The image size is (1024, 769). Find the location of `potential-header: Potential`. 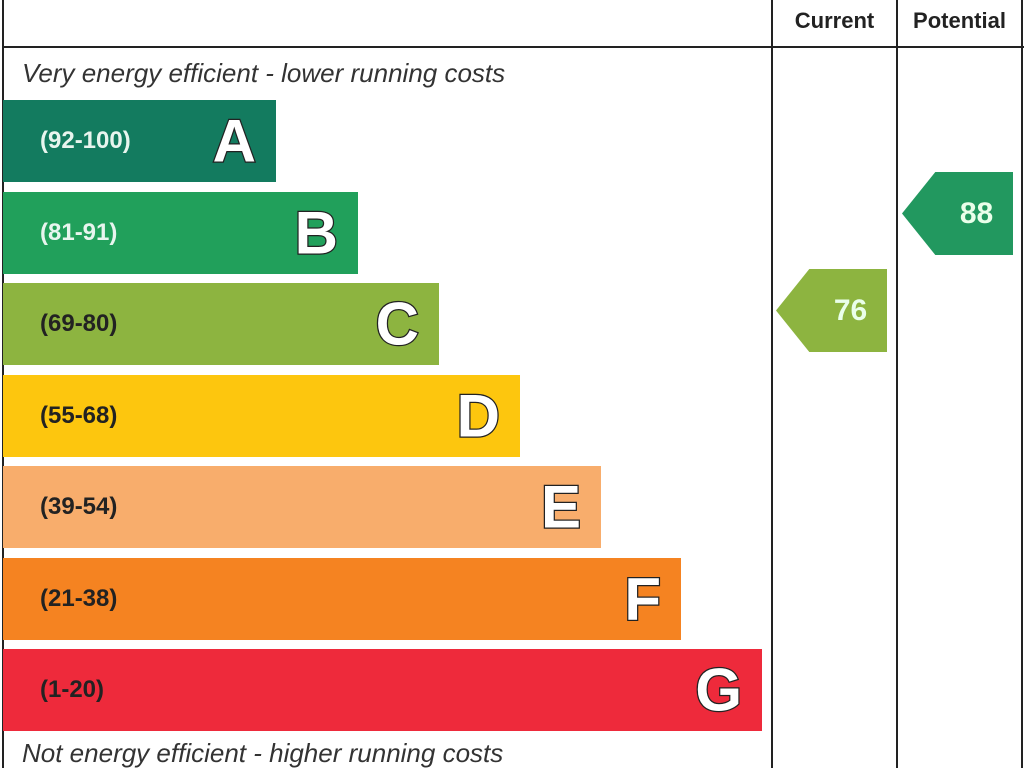

potential-header: Potential is located at coordinates (959, 20).